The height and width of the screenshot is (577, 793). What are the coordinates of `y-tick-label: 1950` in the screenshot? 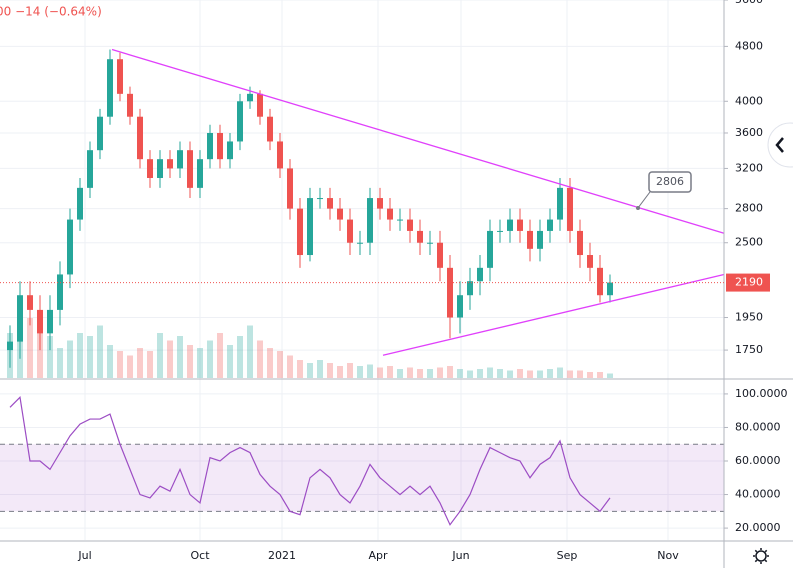 It's located at (749, 317).